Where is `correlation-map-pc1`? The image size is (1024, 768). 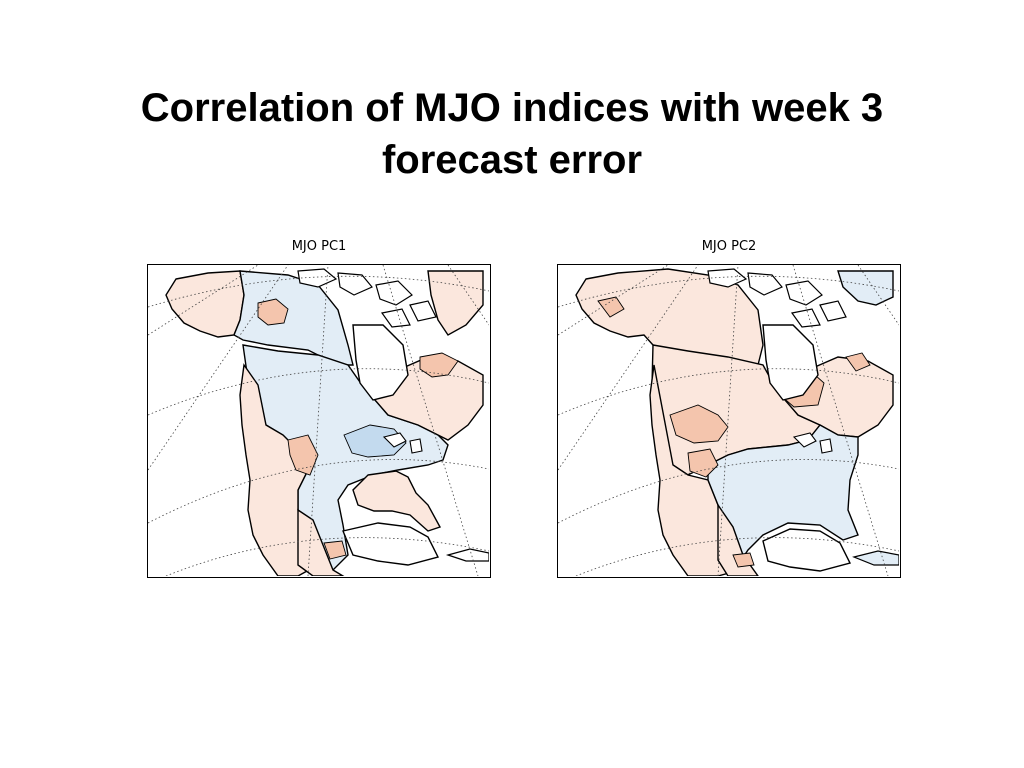
correlation-map-pc1 is located at coordinates (318, 420).